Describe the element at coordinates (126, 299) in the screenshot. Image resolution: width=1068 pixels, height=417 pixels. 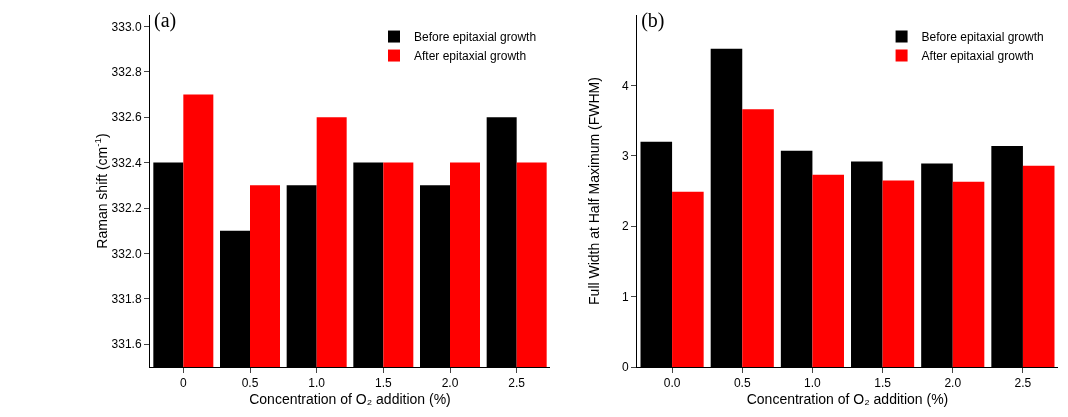
I see `y-tick-label: 331.8` at that location.